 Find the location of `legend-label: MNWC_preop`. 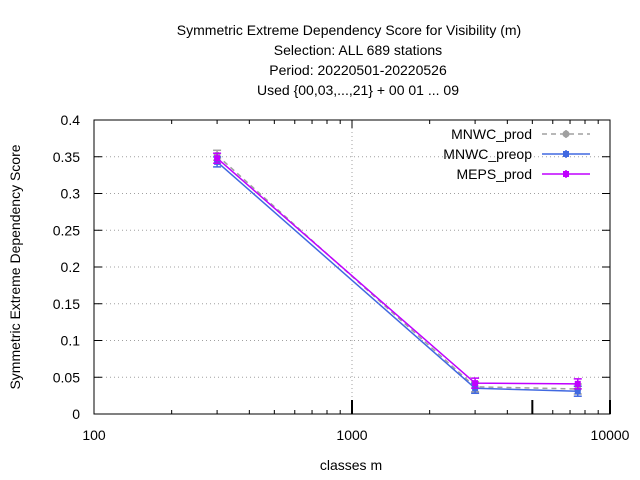

legend-label: MNWC_preop is located at coordinates (487, 154).